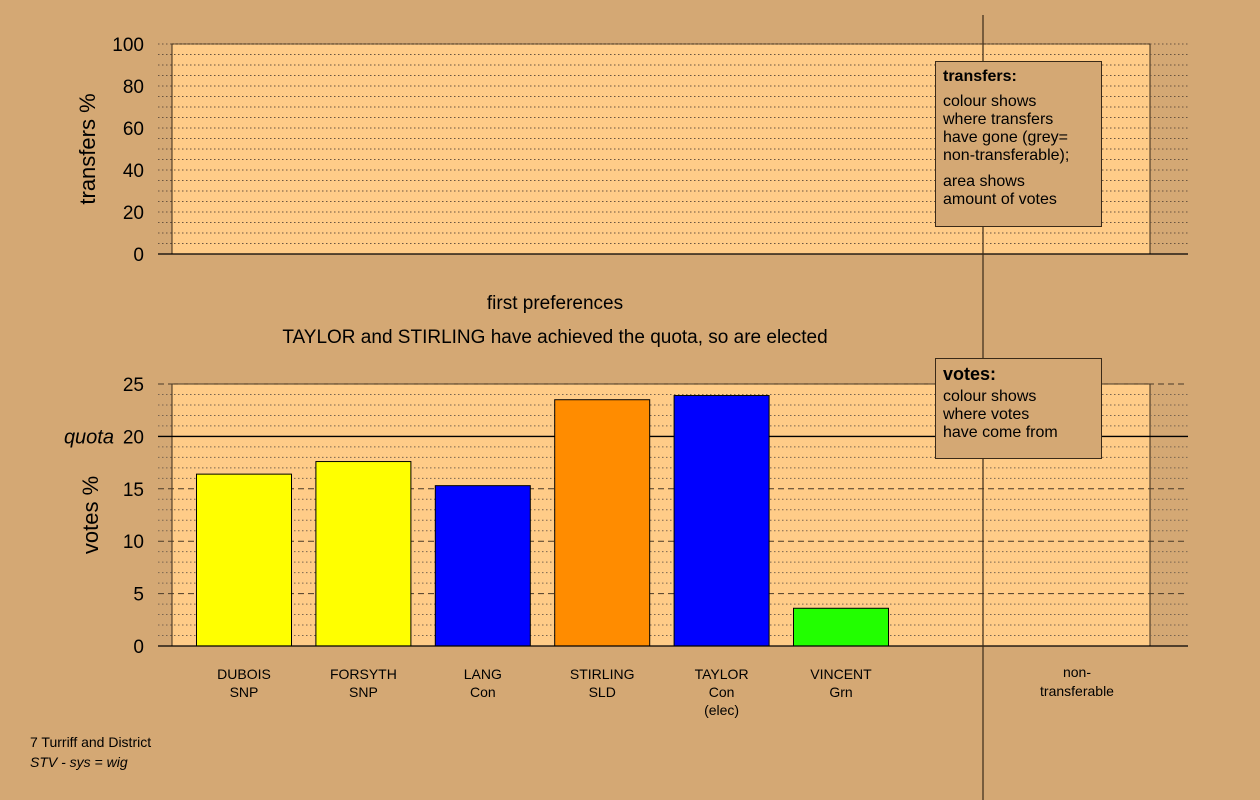 This screenshot has width=1260, height=800. What do you see at coordinates (1000, 199) in the screenshot?
I see `legend-transfers-line: amount of votes` at bounding box center [1000, 199].